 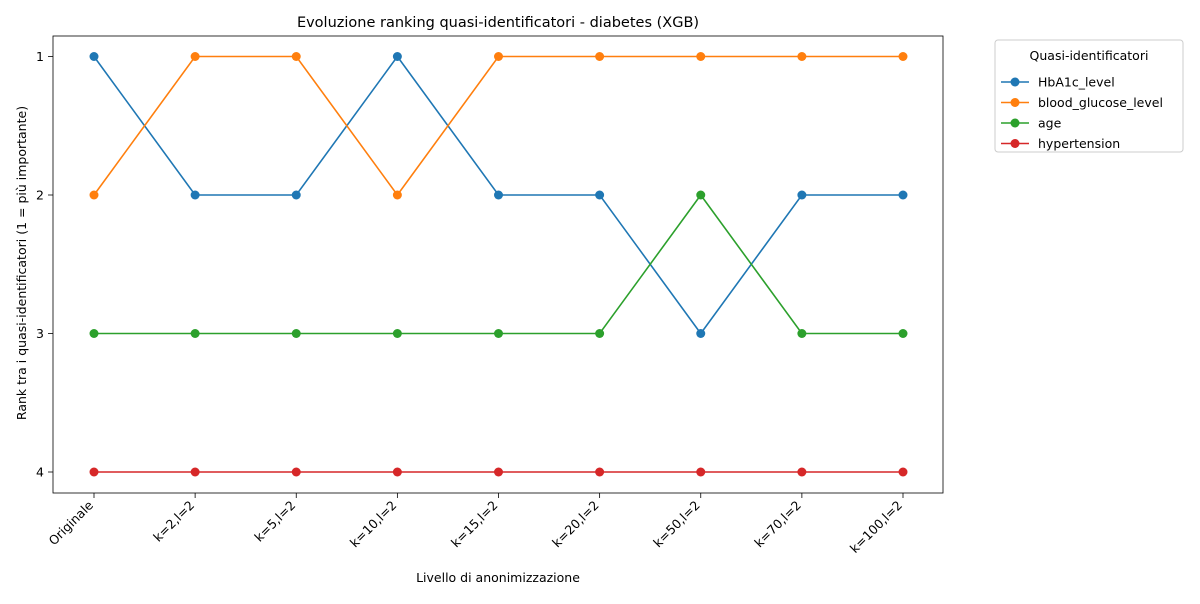 What do you see at coordinates (1050, 123) in the screenshot?
I see `legend-label: age` at bounding box center [1050, 123].